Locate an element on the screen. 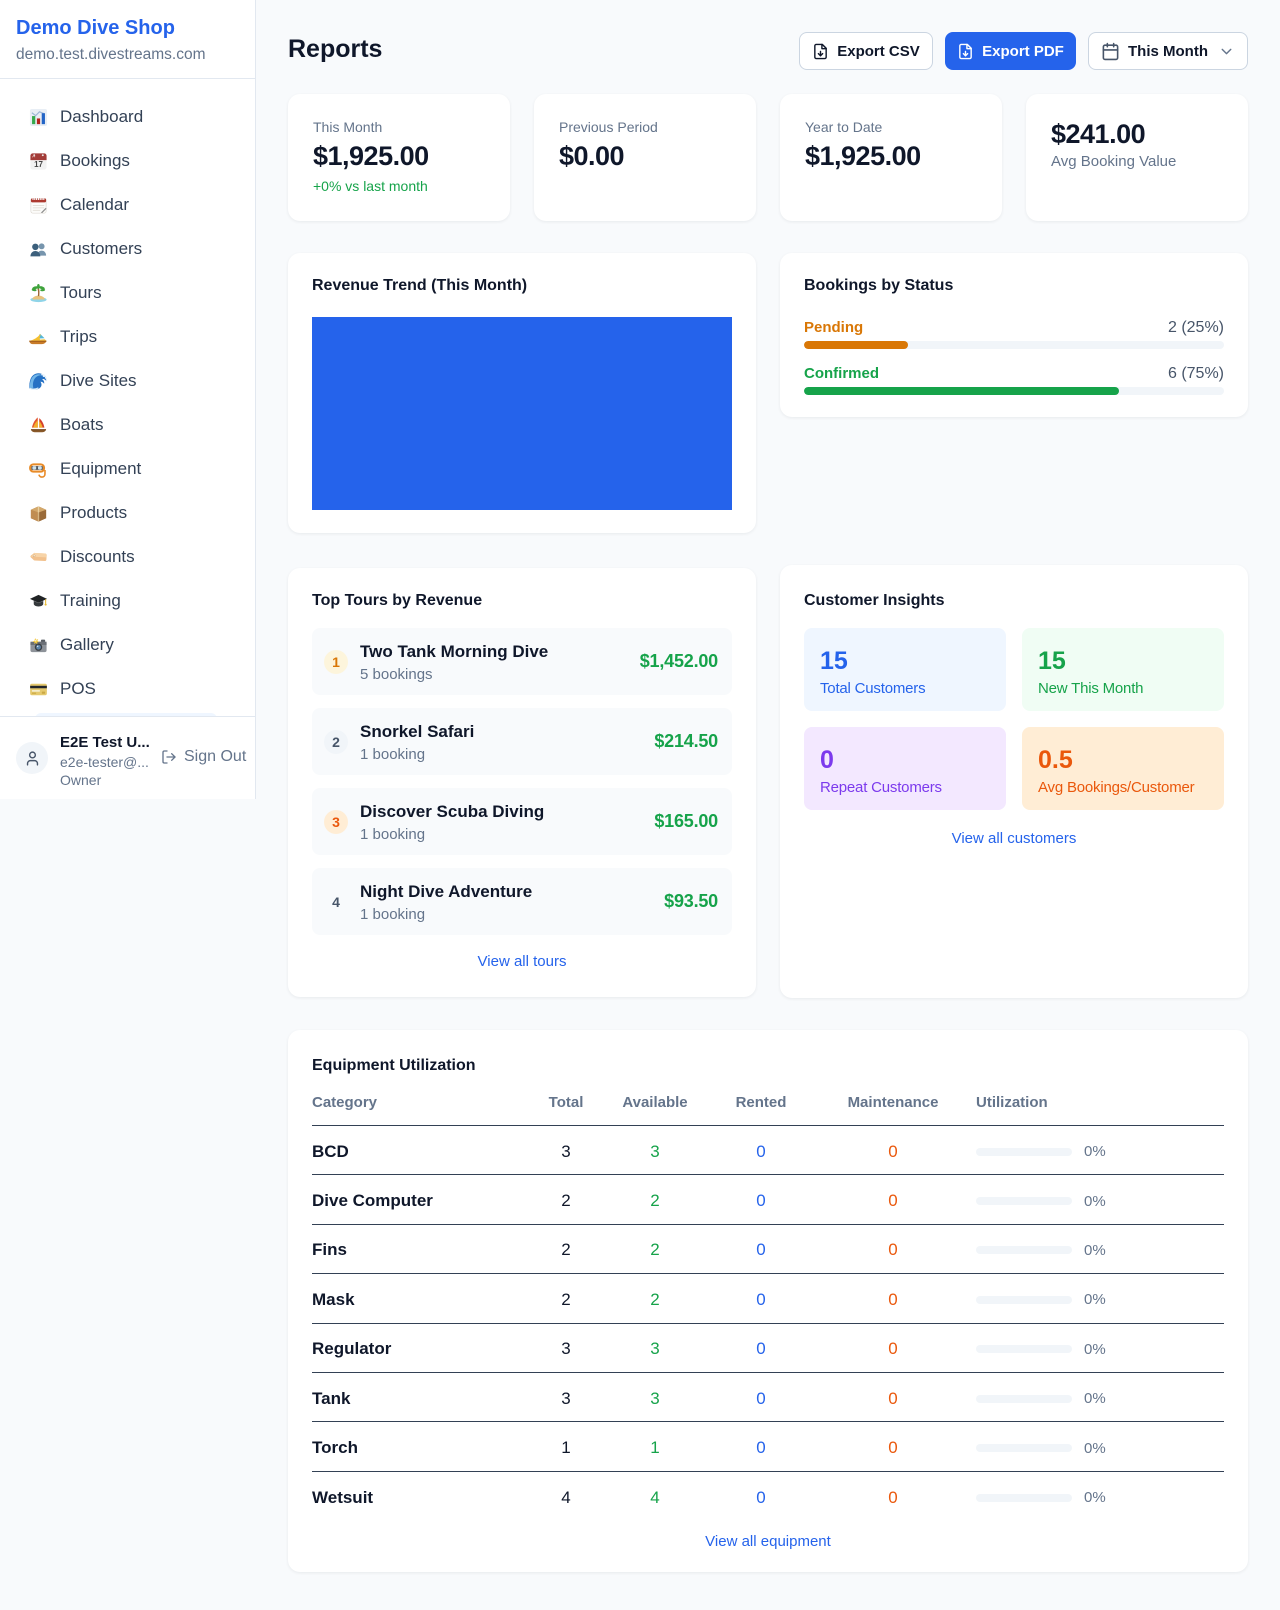 Image resolution: width=1280 pixels, height=1610 pixels. svg-text: 17 is located at coordinates (38, 164).